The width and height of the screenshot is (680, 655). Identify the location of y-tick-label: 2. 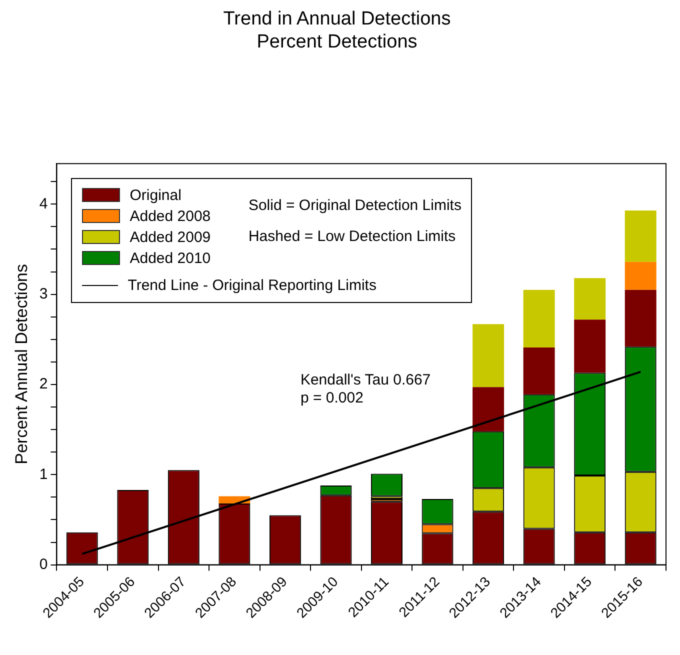
(43, 384).